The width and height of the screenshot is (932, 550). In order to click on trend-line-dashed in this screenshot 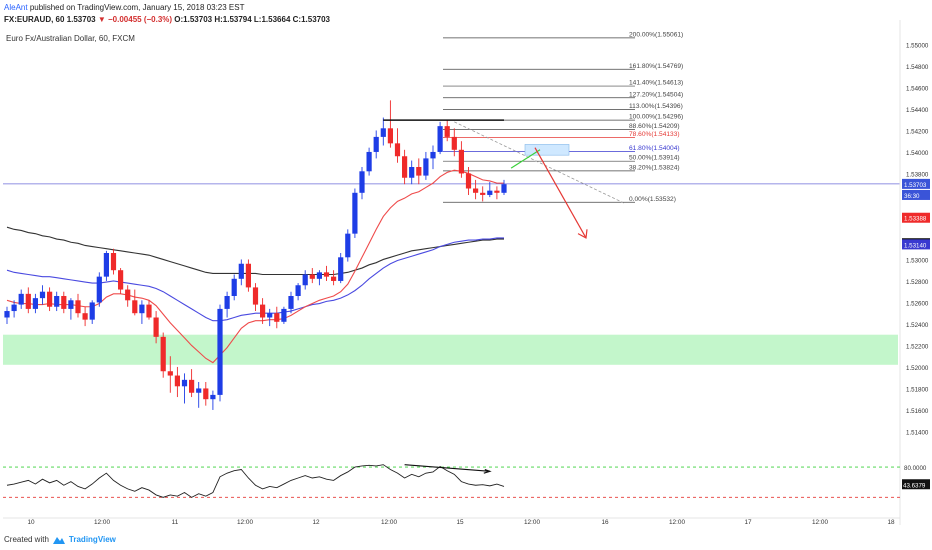, I will do `click(540, 162)`.